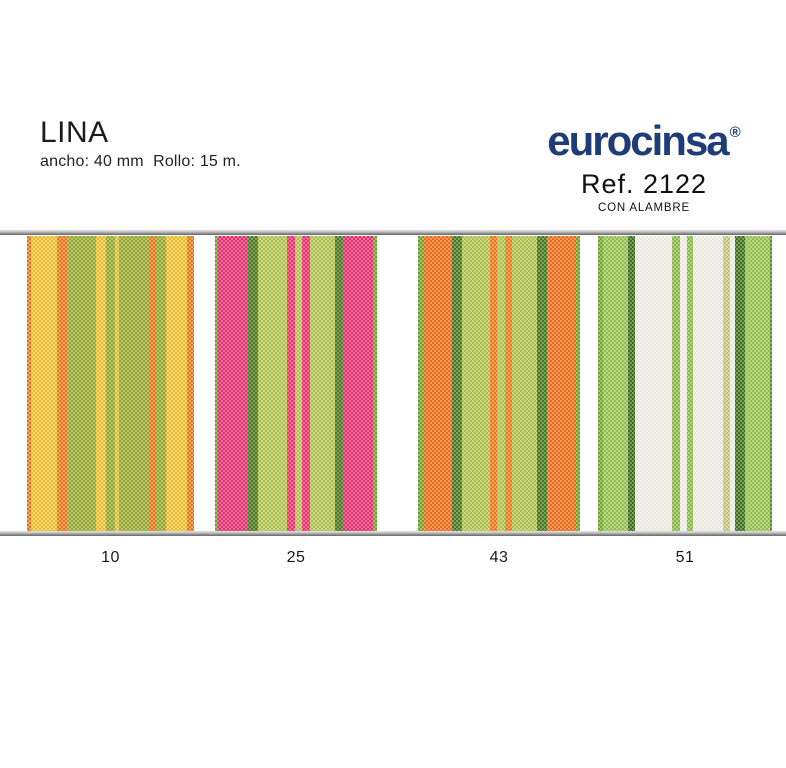 The height and width of the screenshot is (768, 786). I want to click on product-name: LINA, so click(74, 132).